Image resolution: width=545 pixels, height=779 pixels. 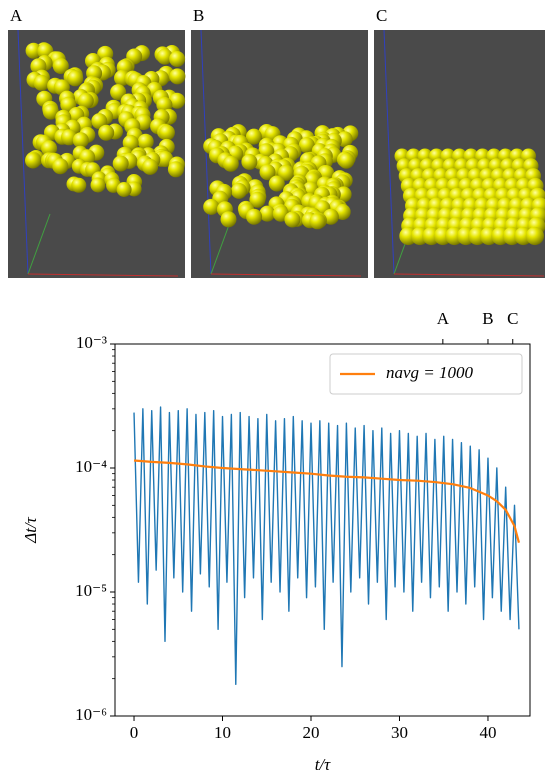 What do you see at coordinates (310, 732) in the screenshot?
I see `x-tick-label: 20` at bounding box center [310, 732].